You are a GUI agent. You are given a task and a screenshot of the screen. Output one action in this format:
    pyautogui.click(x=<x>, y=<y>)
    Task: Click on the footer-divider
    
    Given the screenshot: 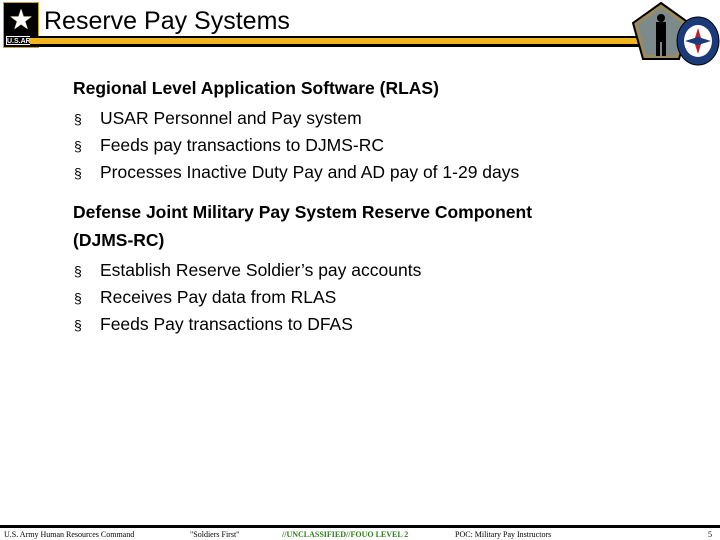 What is the action you would take?
    pyautogui.click(x=360, y=526)
    